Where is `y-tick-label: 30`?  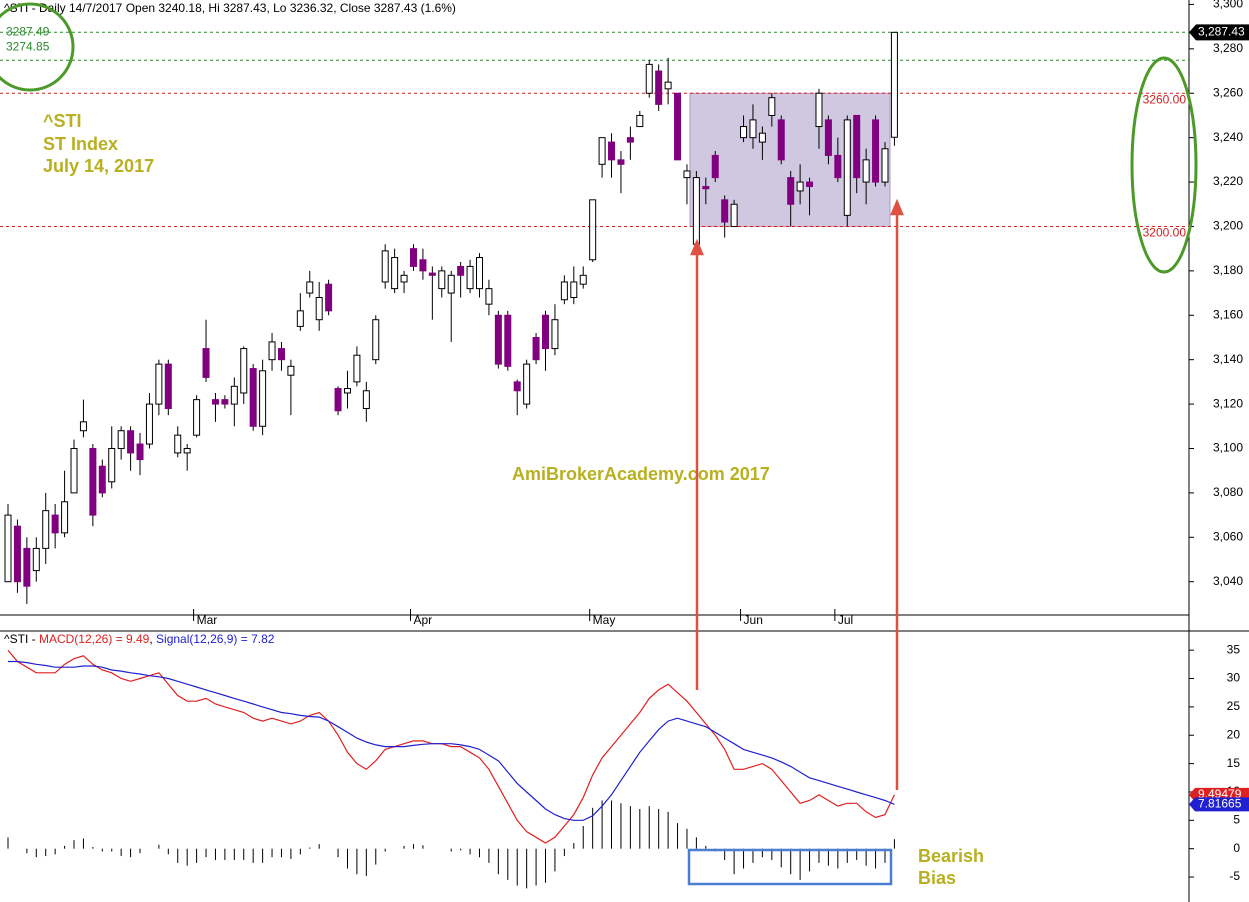
y-tick-label: 30 is located at coordinates (1234, 678).